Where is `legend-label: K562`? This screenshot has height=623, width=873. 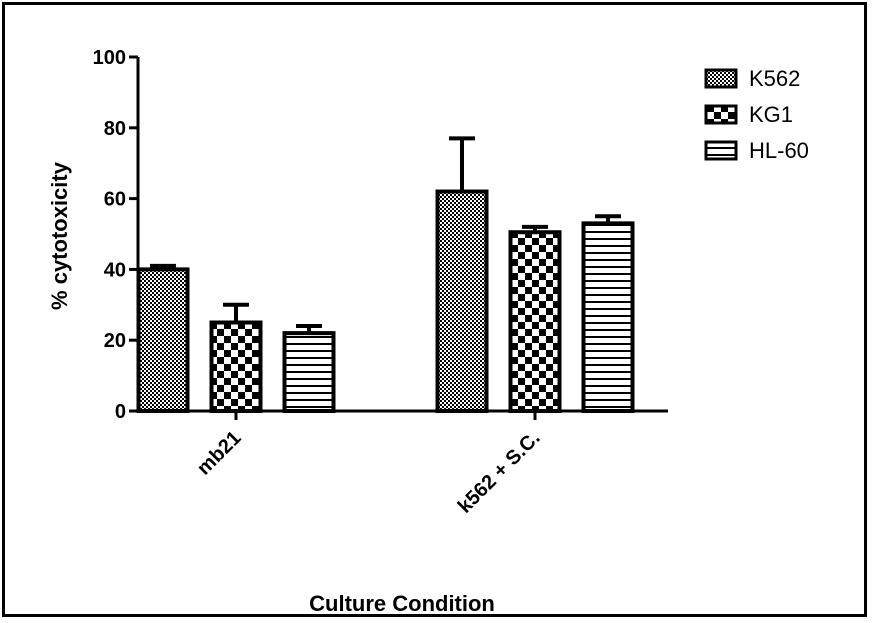
legend-label: K562 is located at coordinates (774, 78).